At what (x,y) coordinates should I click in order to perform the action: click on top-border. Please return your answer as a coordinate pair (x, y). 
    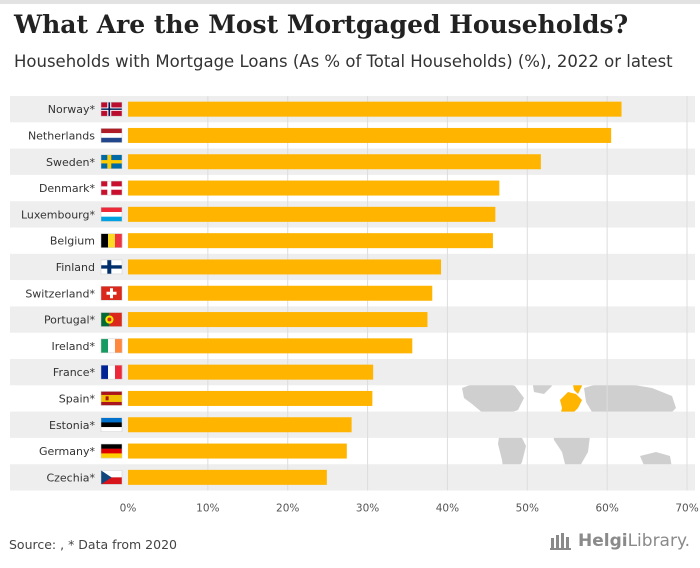
    Looking at the image, I should click on (350, 2).